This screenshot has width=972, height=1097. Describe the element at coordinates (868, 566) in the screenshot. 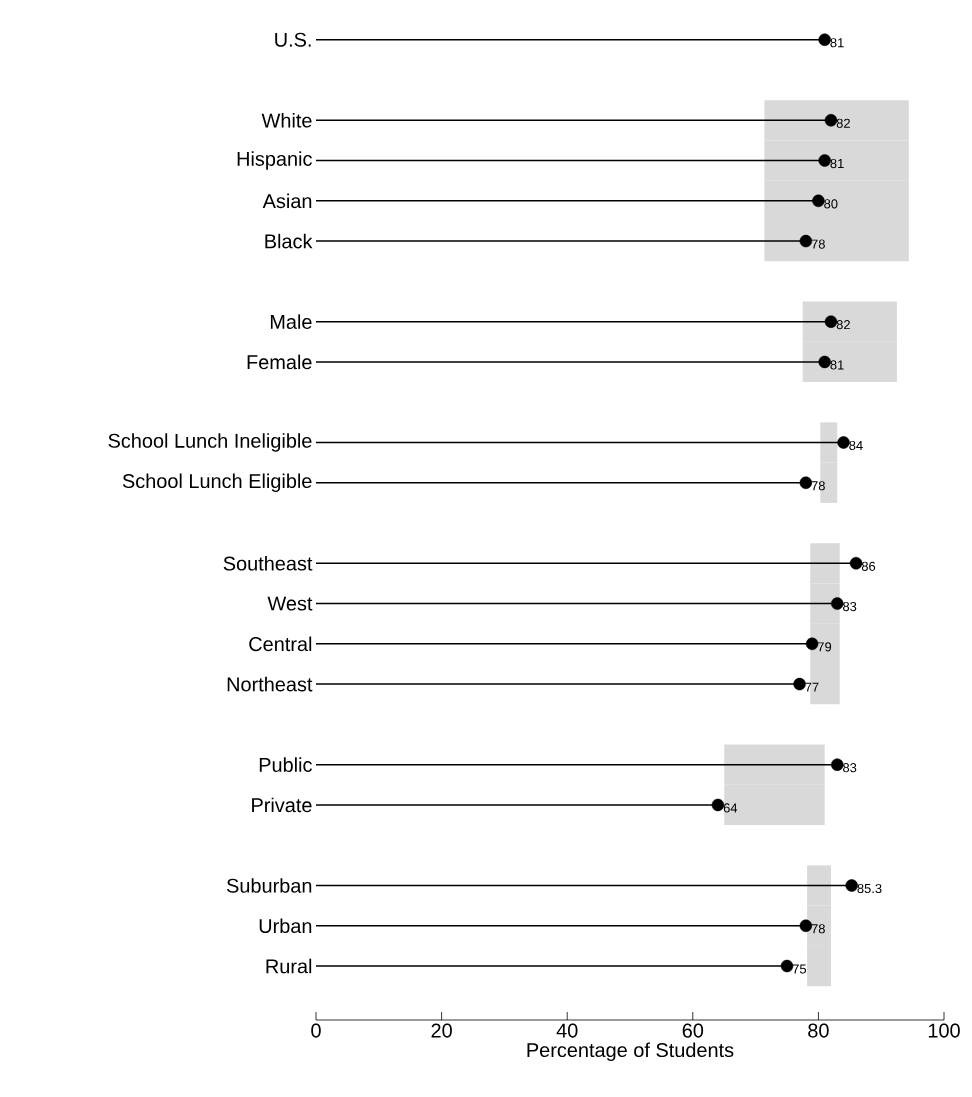

I see `data-label: 86` at that location.